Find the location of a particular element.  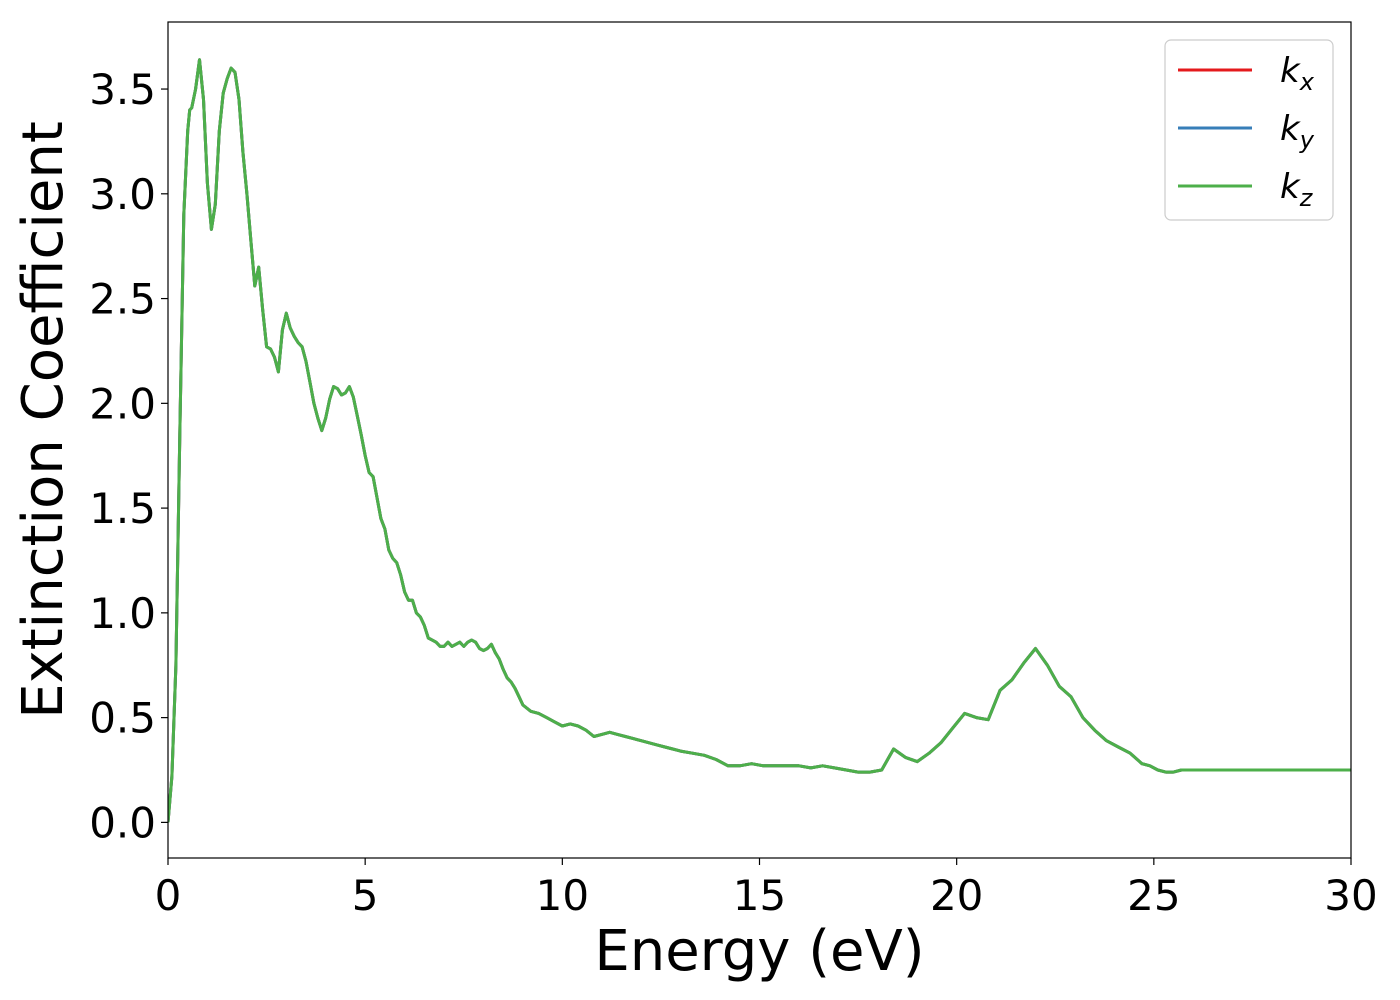

legend-label-k-x: kx is located at coordinates (1297, 73).